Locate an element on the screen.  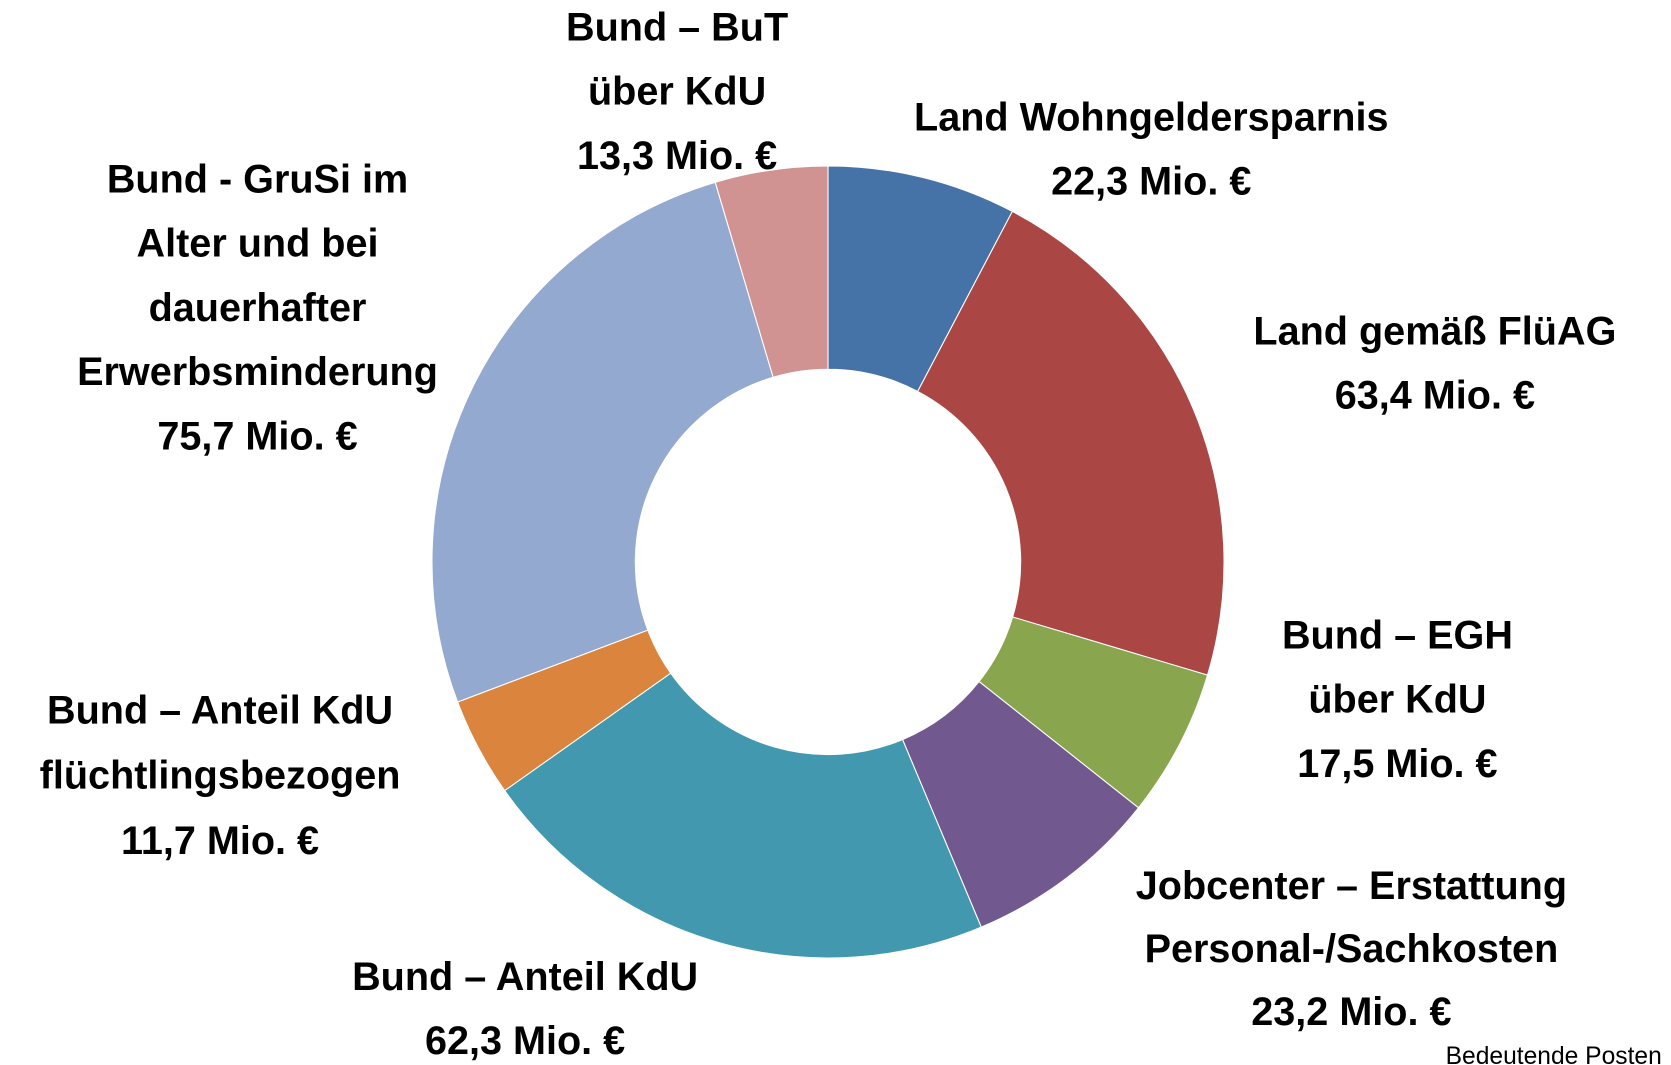
slice-label: flüchtlingsbezogen is located at coordinates (220, 776).